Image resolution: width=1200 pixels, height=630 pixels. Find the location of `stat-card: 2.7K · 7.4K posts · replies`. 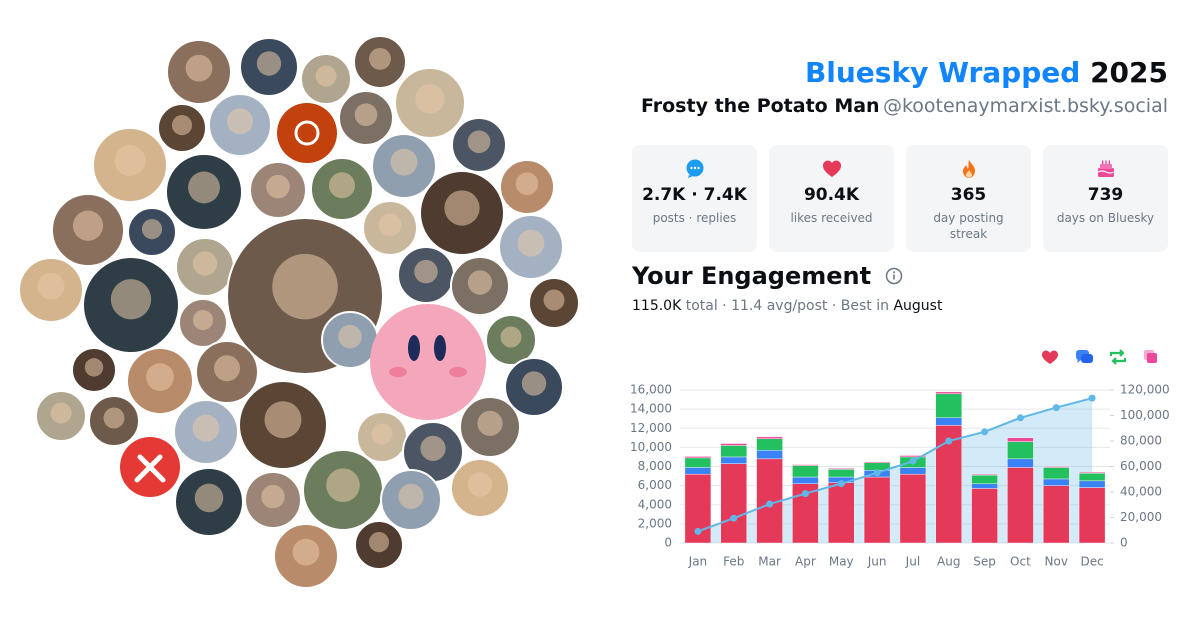

stat-card: 2.7K · 7.4K posts · replies is located at coordinates (694, 198).